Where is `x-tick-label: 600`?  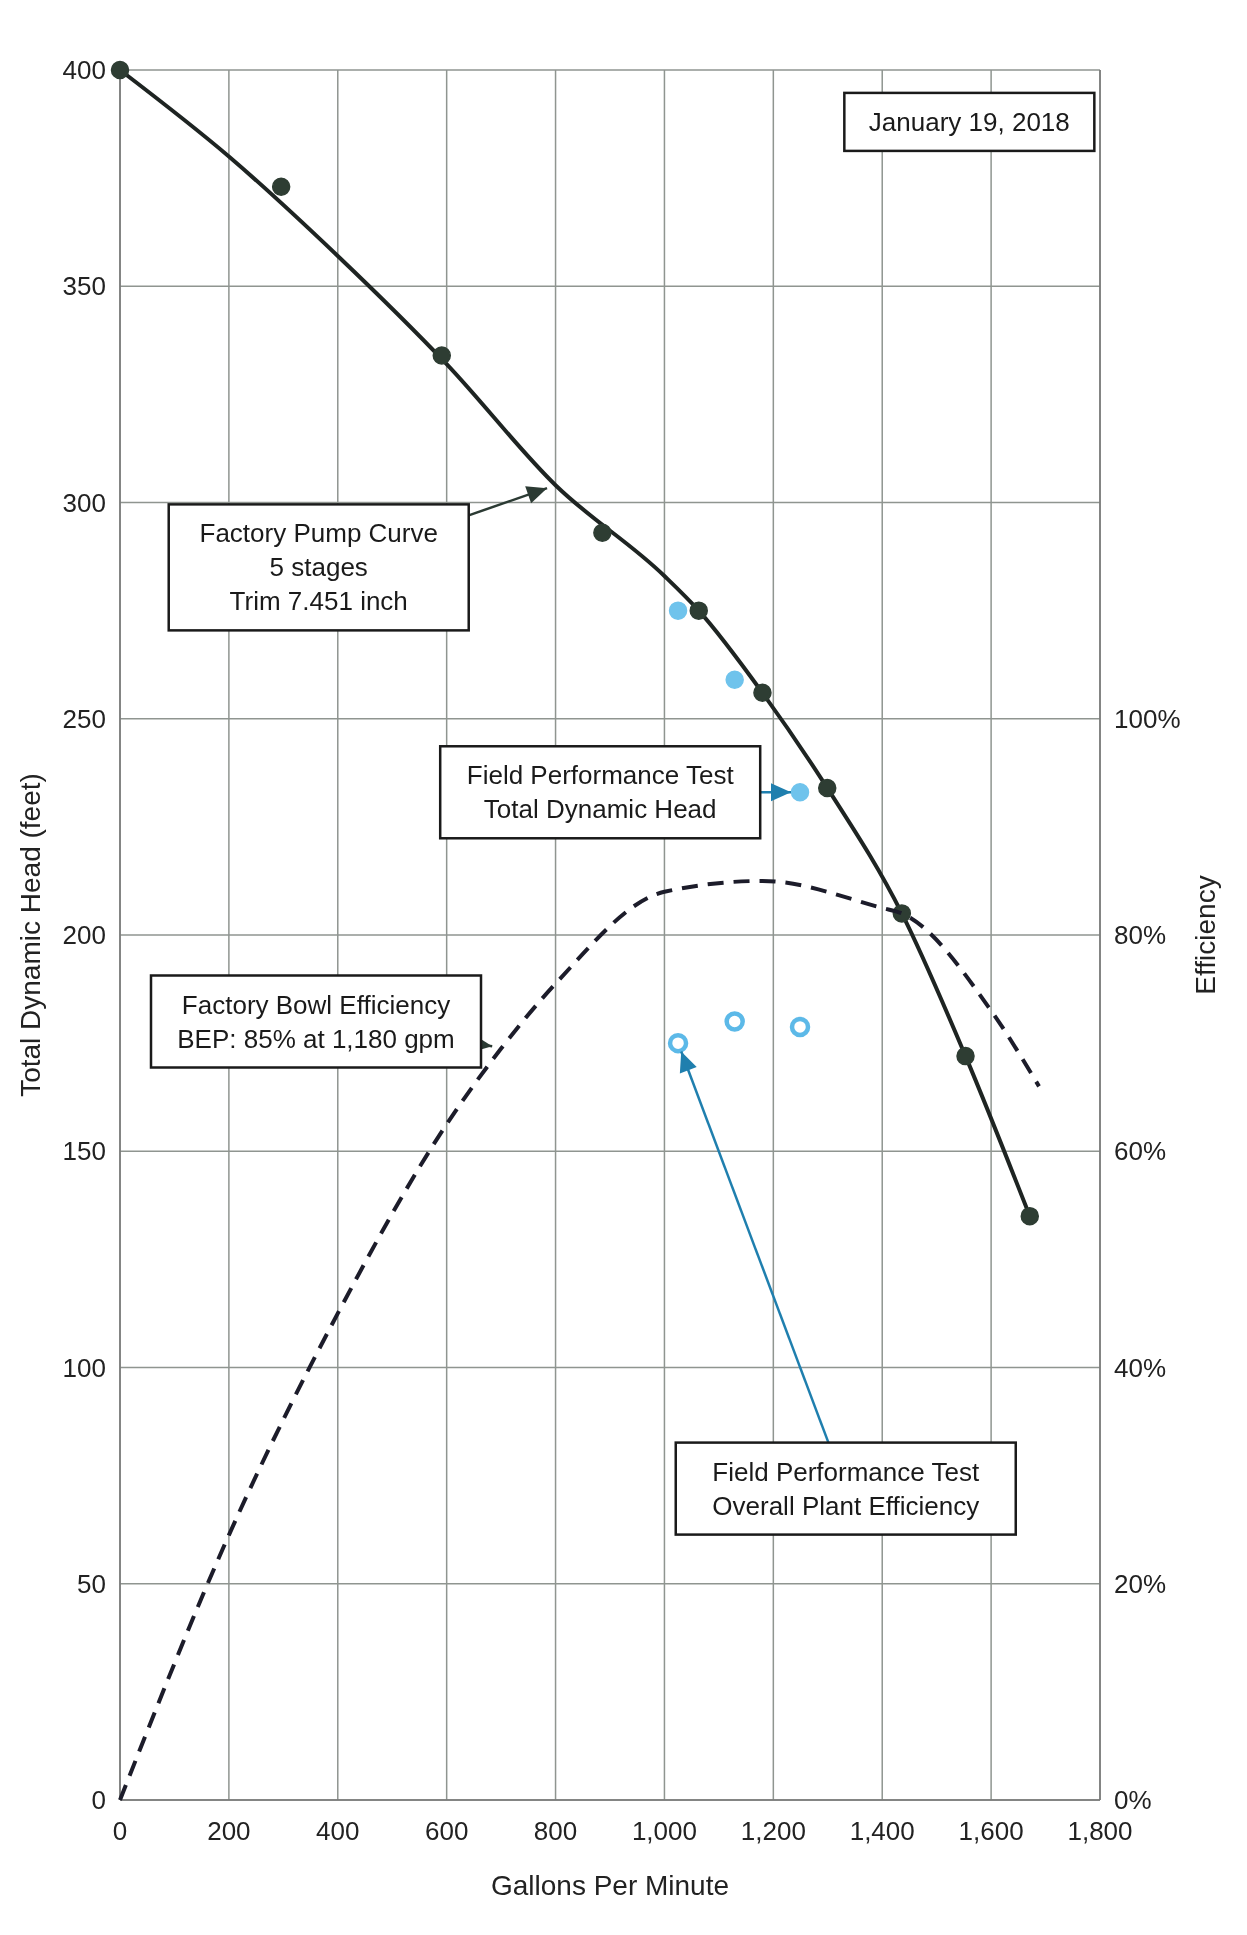 x-tick-label: 600 is located at coordinates (446, 1831).